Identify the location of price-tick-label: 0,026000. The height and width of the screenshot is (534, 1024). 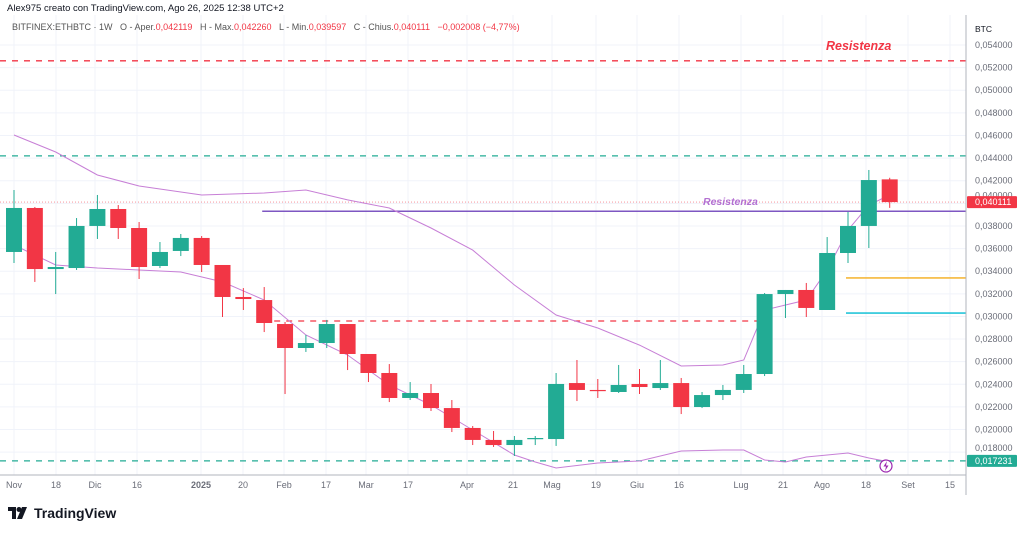
(994, 362).